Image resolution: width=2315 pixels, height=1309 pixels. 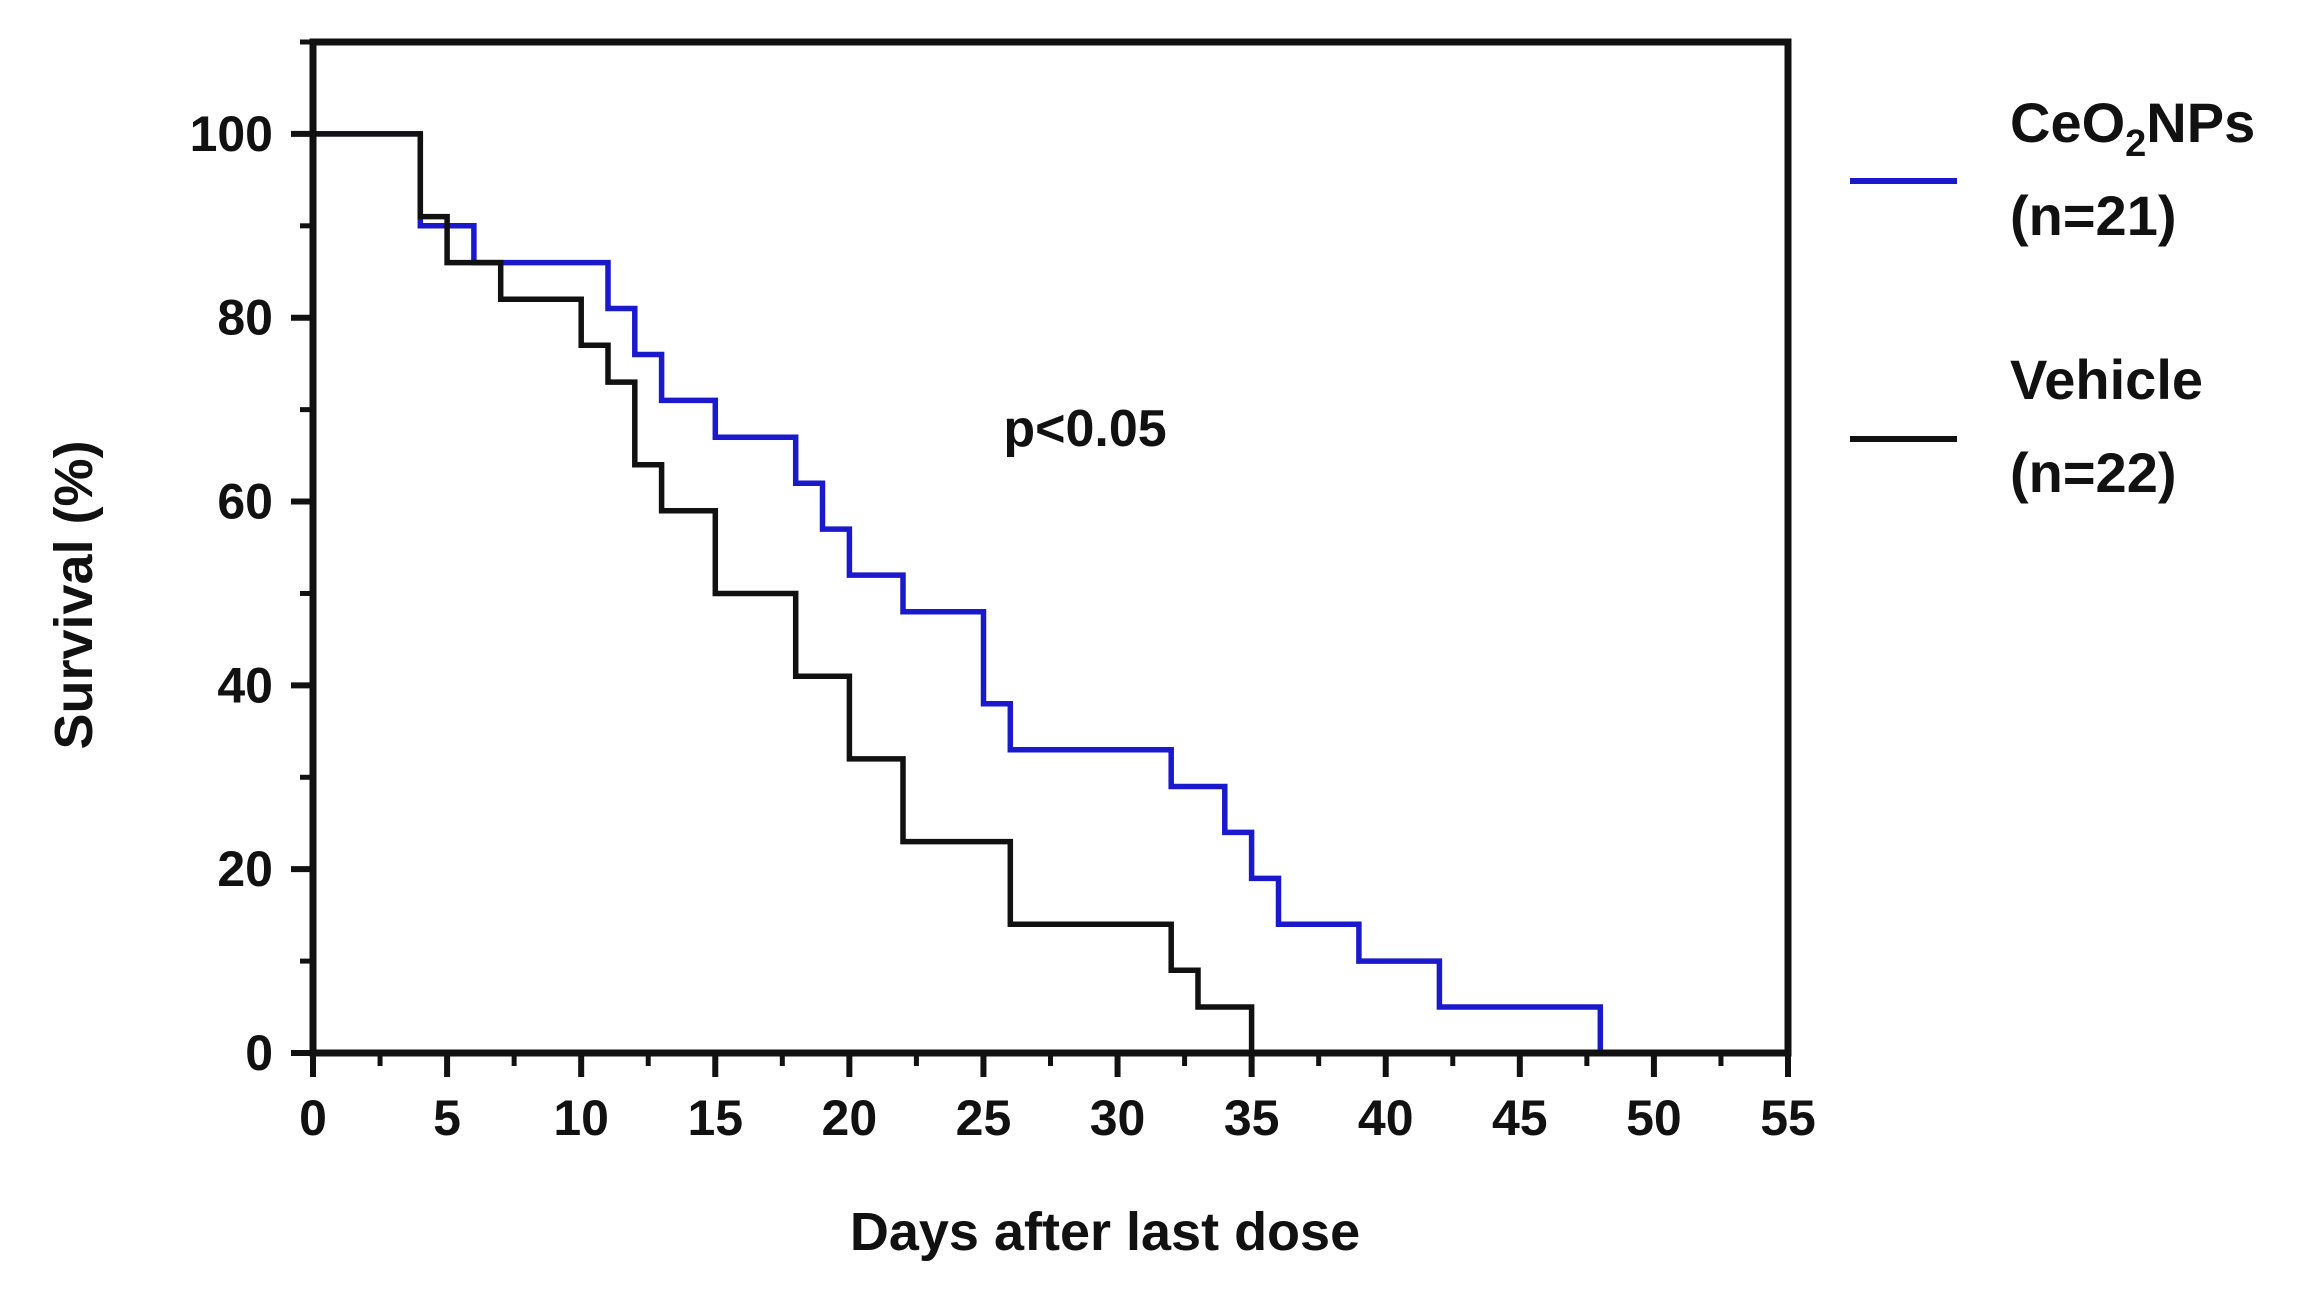 What do you see at coordinates (447, 1118) in the screenshot?
I see `x-tick-label: 5` at bounding box center [447, 1118].